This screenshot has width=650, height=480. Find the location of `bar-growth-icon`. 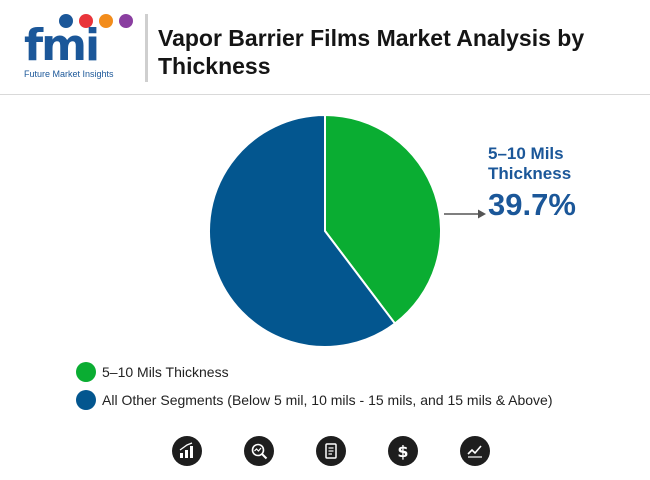

bar-growth-icon is located at coordinates (187, 451).